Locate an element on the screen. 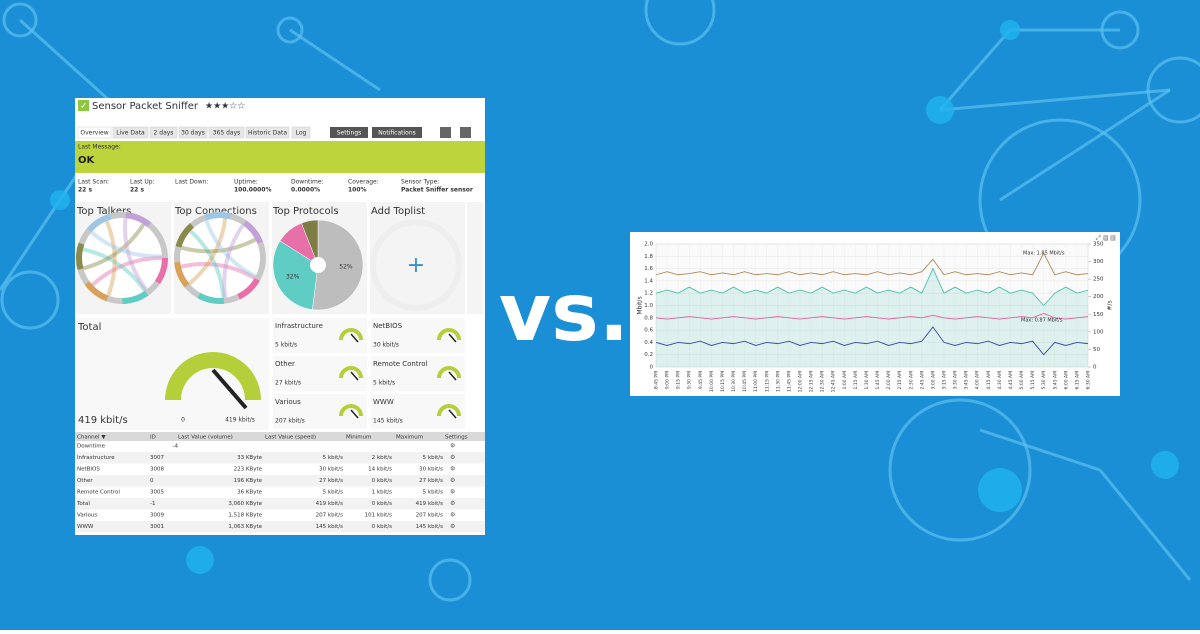 Image resolution: width=1200 pixels, height=634 pixels. gauge-value: 207 kbit/s is located at coordinates (290, 421).